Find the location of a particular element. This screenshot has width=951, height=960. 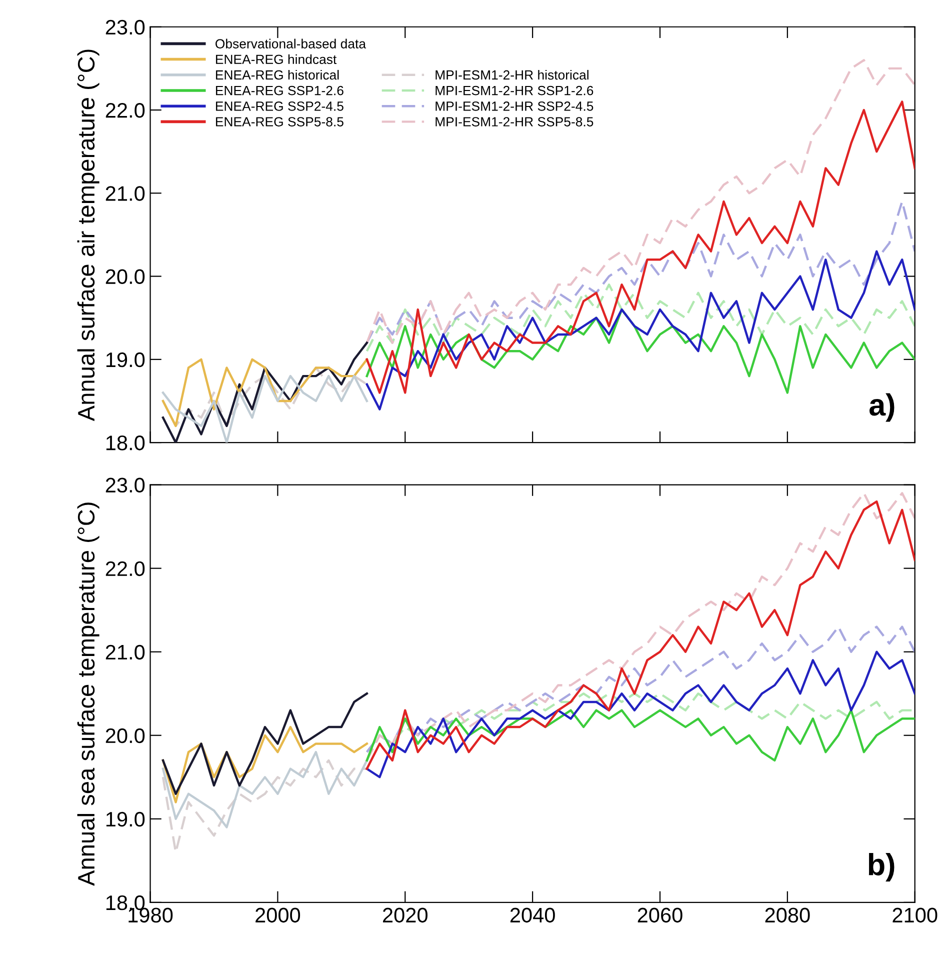

legend-label: ENEA-REG SSP1-2.6 is located at coordinates (280, 91).